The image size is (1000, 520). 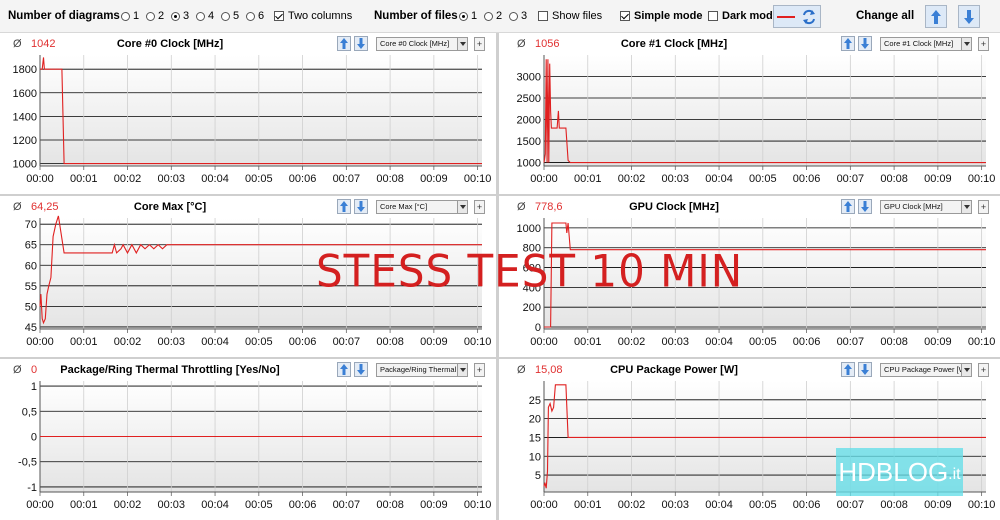 I want to click on change-all-label: Change all, so click(x=885, y=16).